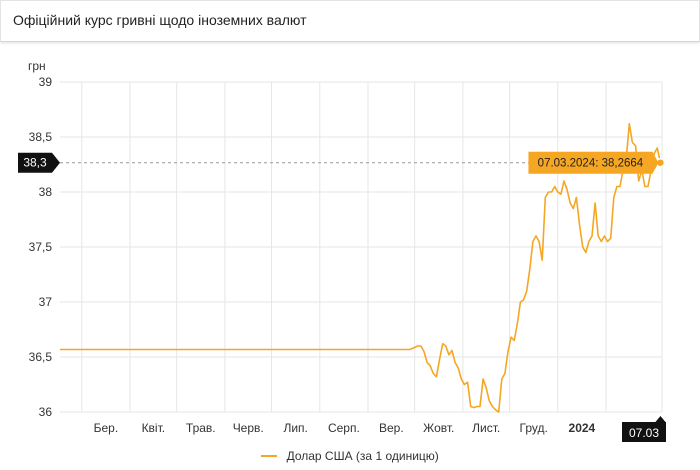 The width and height of the screenshot is (700, 470). Describe the element at coordinates (201, 428) in the screenshot. I see `x-tick-label: Трав.` at that location.